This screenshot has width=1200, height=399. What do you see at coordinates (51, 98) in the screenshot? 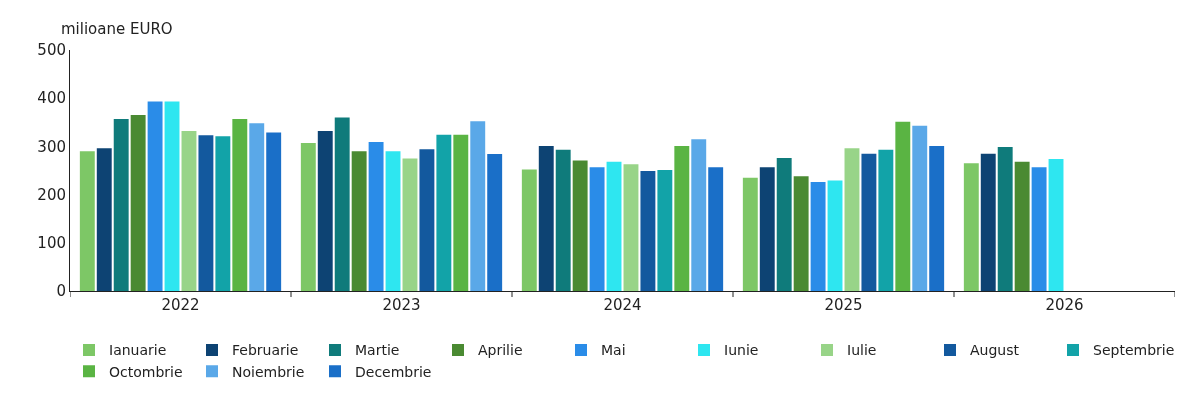
I see `y-tick-label: 400` at bounding box center [51, 98].